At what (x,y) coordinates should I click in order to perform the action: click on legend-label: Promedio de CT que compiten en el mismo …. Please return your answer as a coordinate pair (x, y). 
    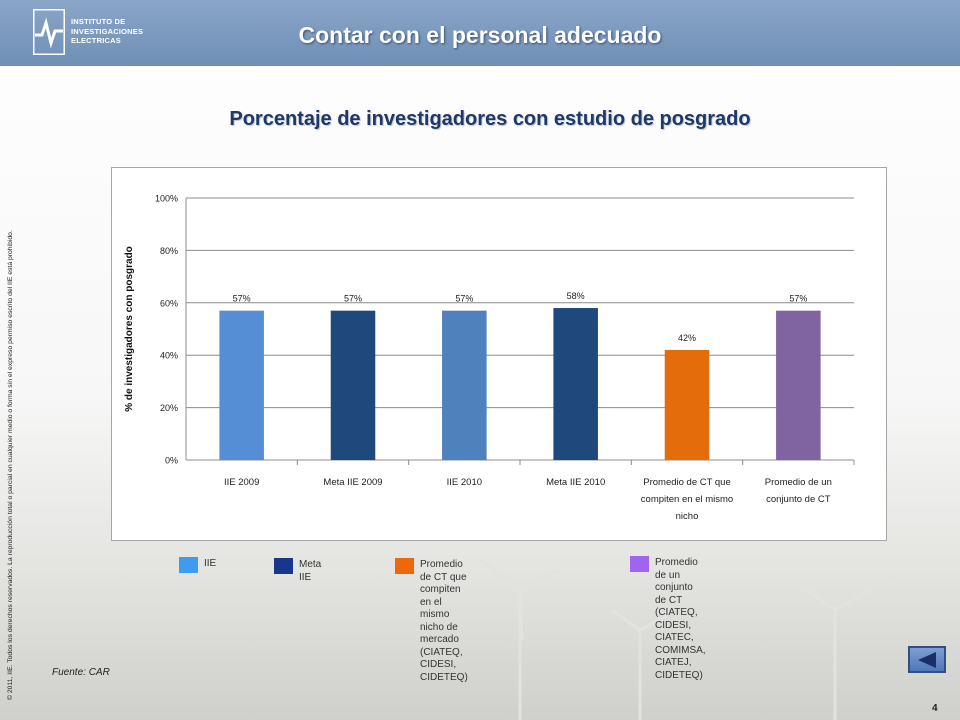
    Looking at the image, I should click on (444, 621).